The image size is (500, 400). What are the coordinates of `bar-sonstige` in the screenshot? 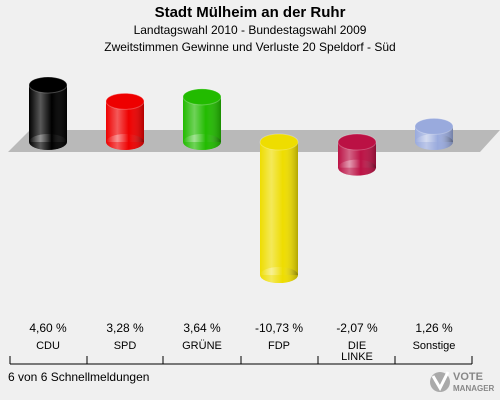 It's located at (434, 133).